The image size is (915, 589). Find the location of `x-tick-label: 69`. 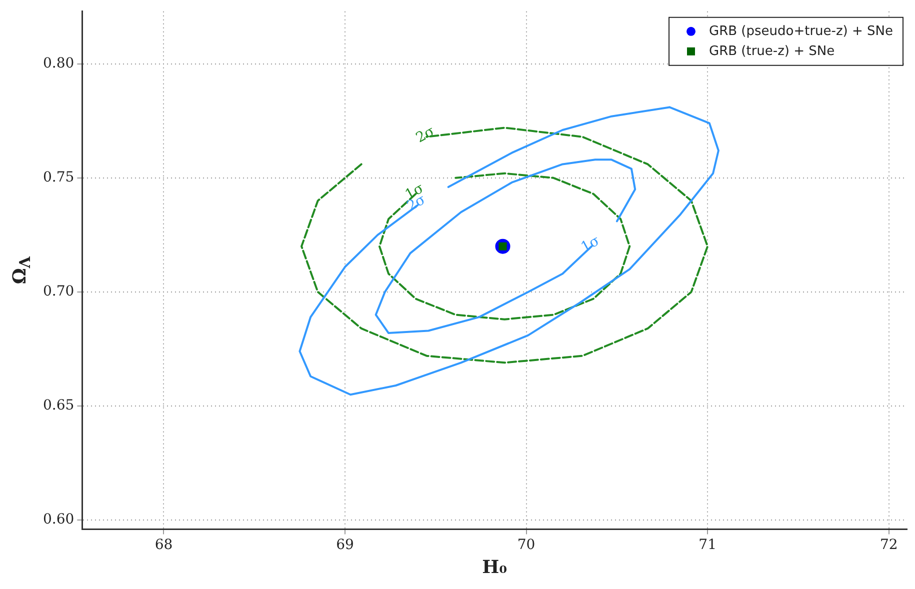

x-tick-label: 69 is located at coordinates (345, 545).